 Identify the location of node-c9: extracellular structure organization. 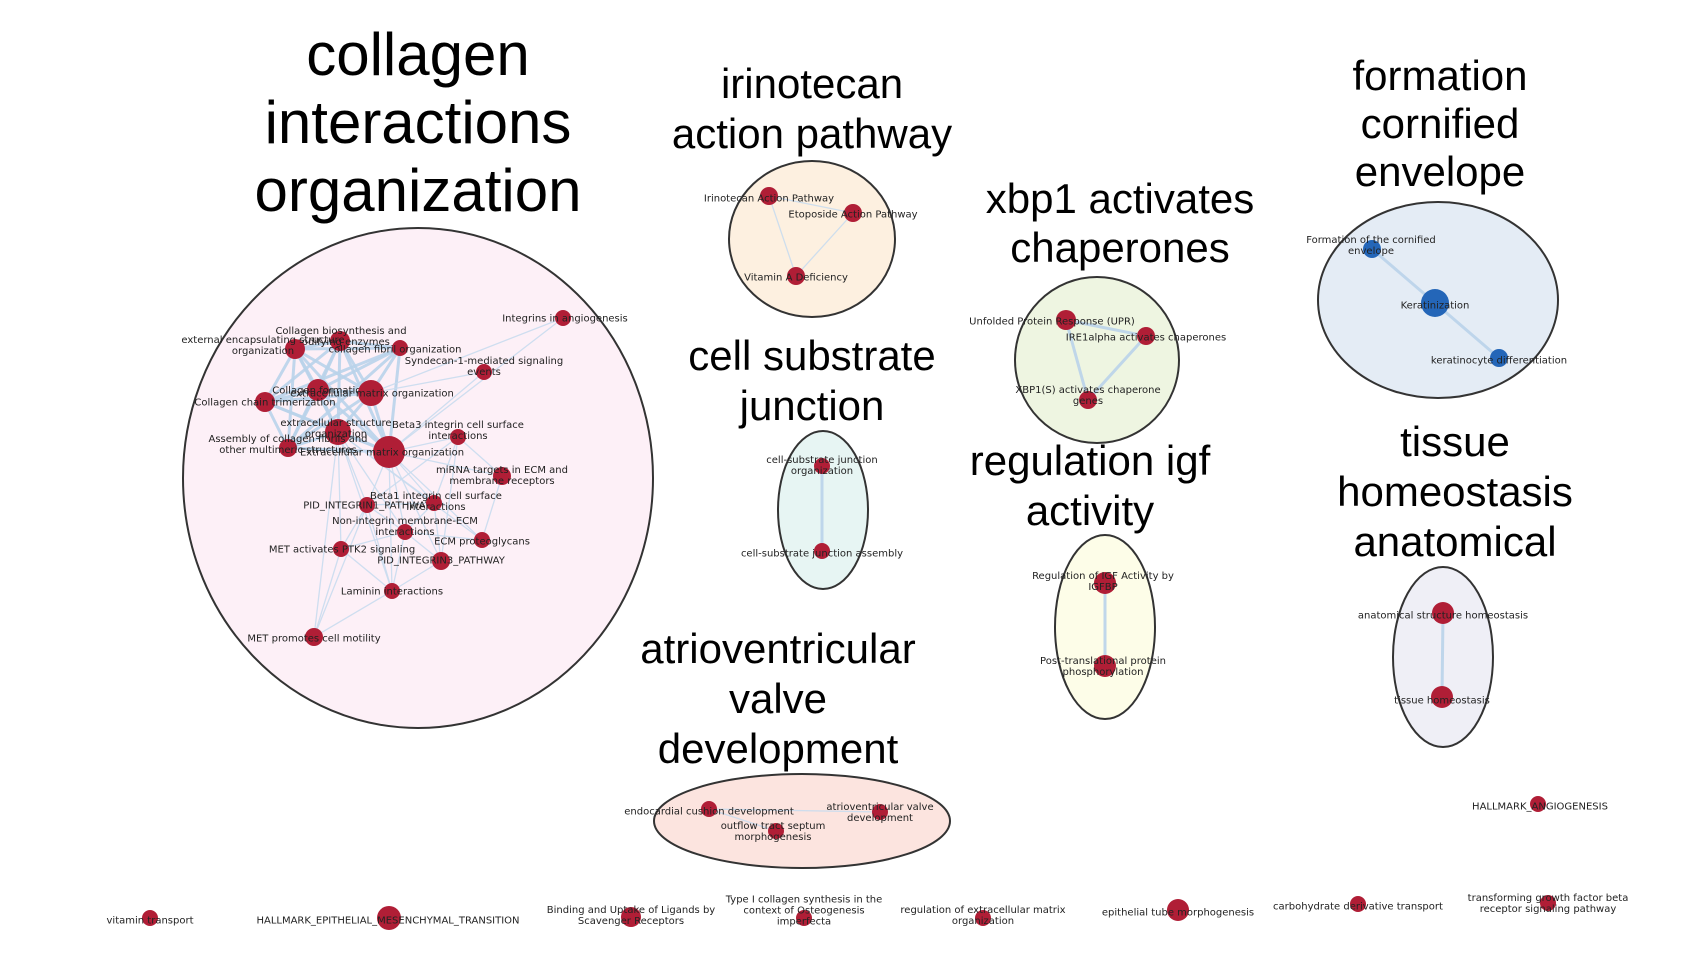
(336, 431).